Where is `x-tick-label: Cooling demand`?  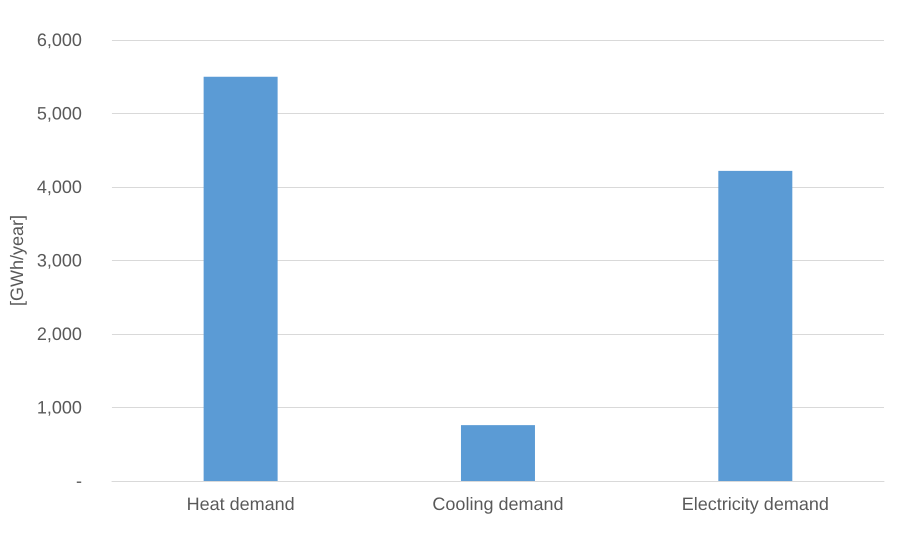
x-tick-label: Cooling demand is located at coordinates (498, 504).